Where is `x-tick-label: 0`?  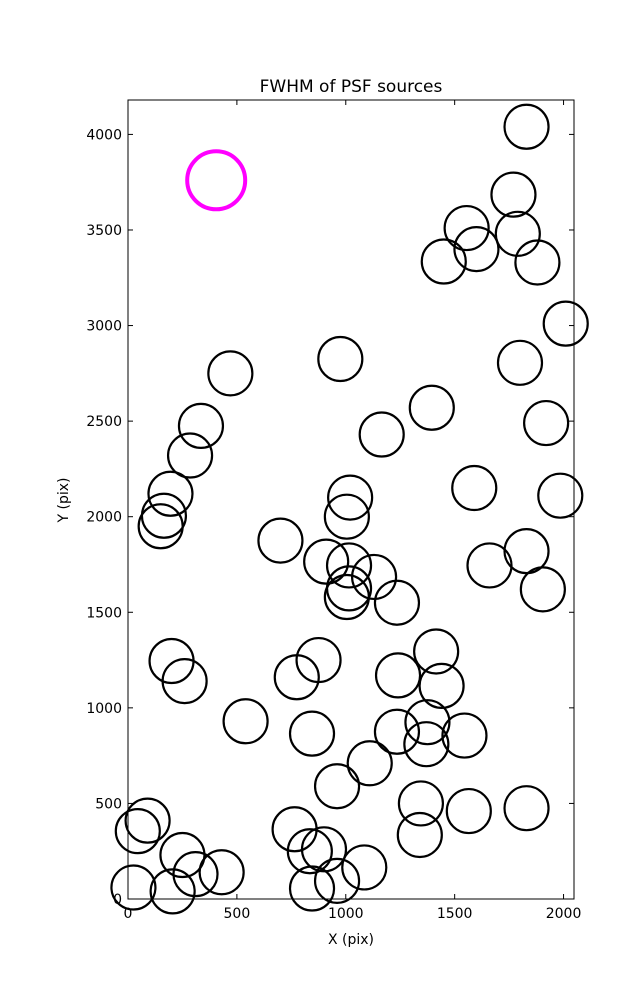 x-tick-label: 0 is located at coordinates (128, 914).